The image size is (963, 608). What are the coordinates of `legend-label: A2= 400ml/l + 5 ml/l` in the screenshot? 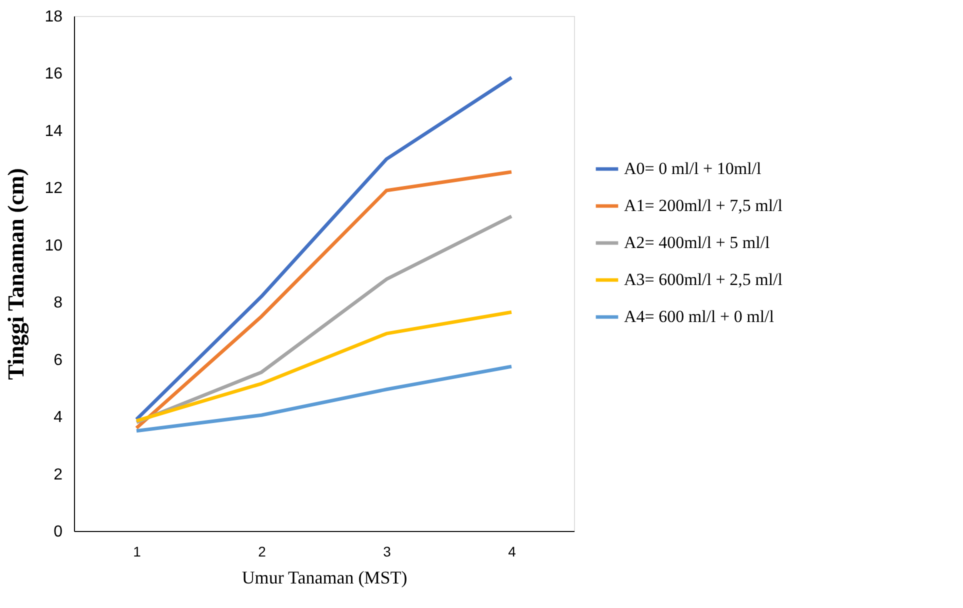 It's located at (697, 242).